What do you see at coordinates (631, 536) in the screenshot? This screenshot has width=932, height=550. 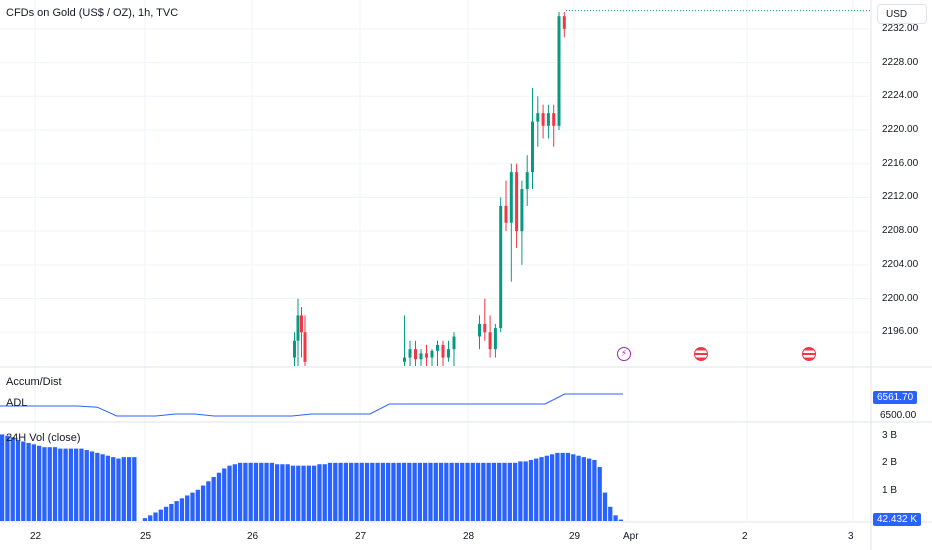 I see `time-axis-label: Apr` at bounding box center [631, 536].